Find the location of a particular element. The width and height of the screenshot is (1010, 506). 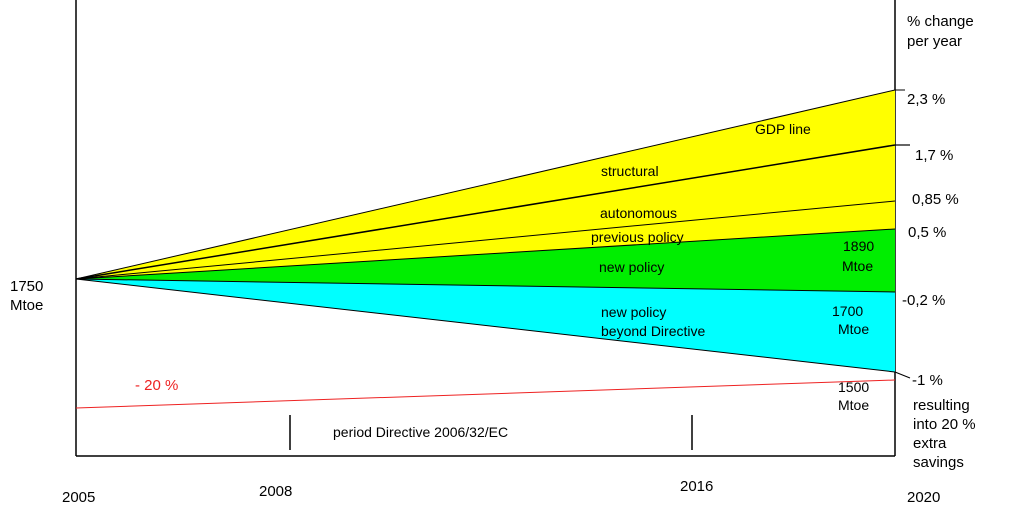

band-green-area is located at coordinates (485, 260).